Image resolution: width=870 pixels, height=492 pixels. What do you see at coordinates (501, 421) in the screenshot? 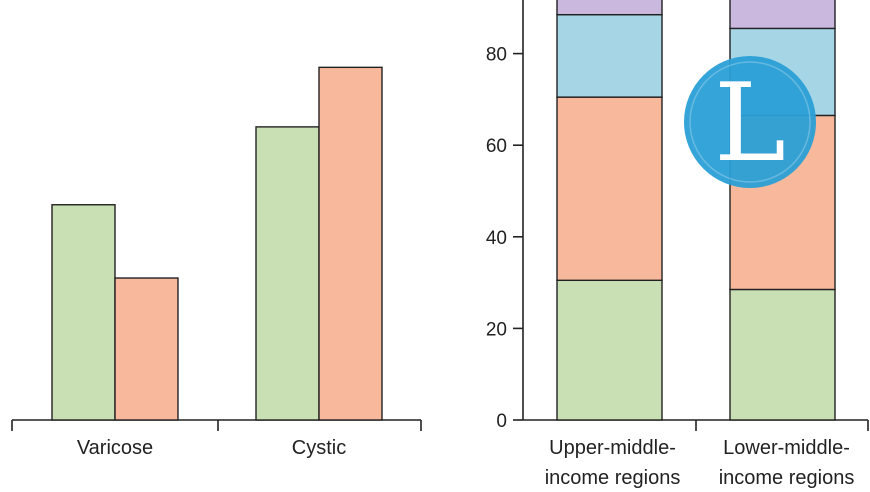
I see `right-y-tick-label: 0` at bounding box center [501, 421].